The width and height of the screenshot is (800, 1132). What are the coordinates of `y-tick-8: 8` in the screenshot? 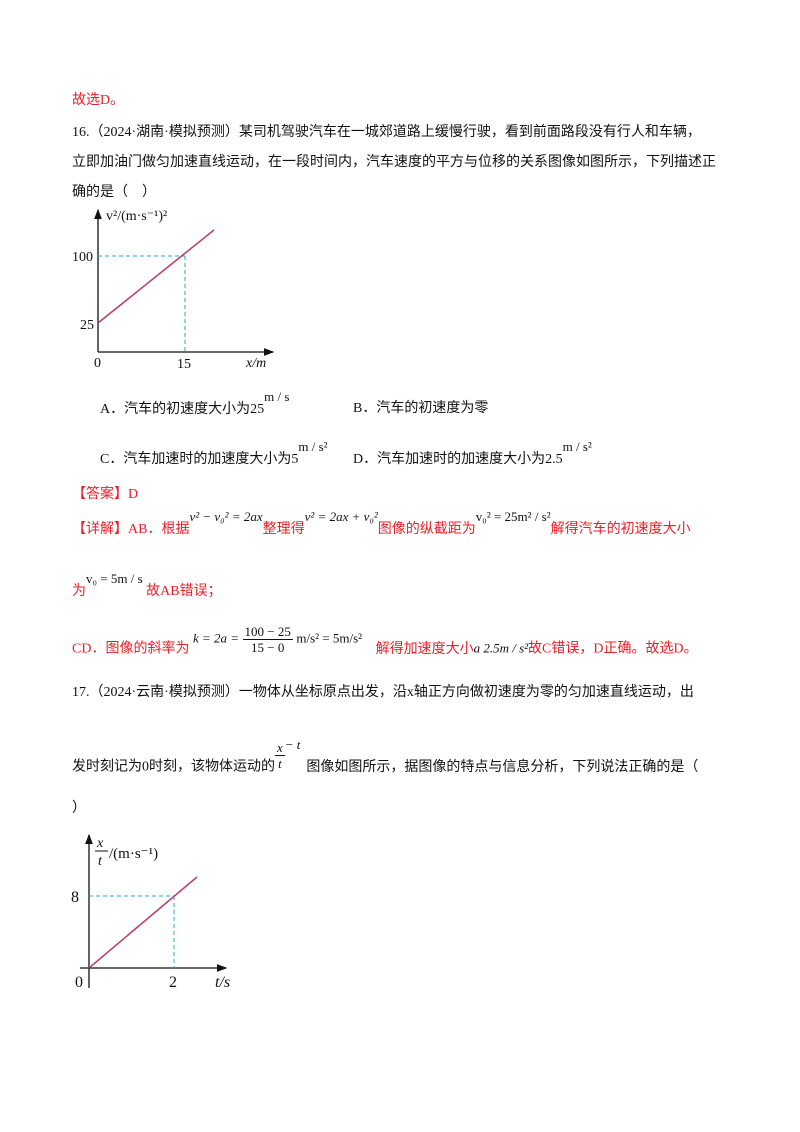 It's located at (75, 897).